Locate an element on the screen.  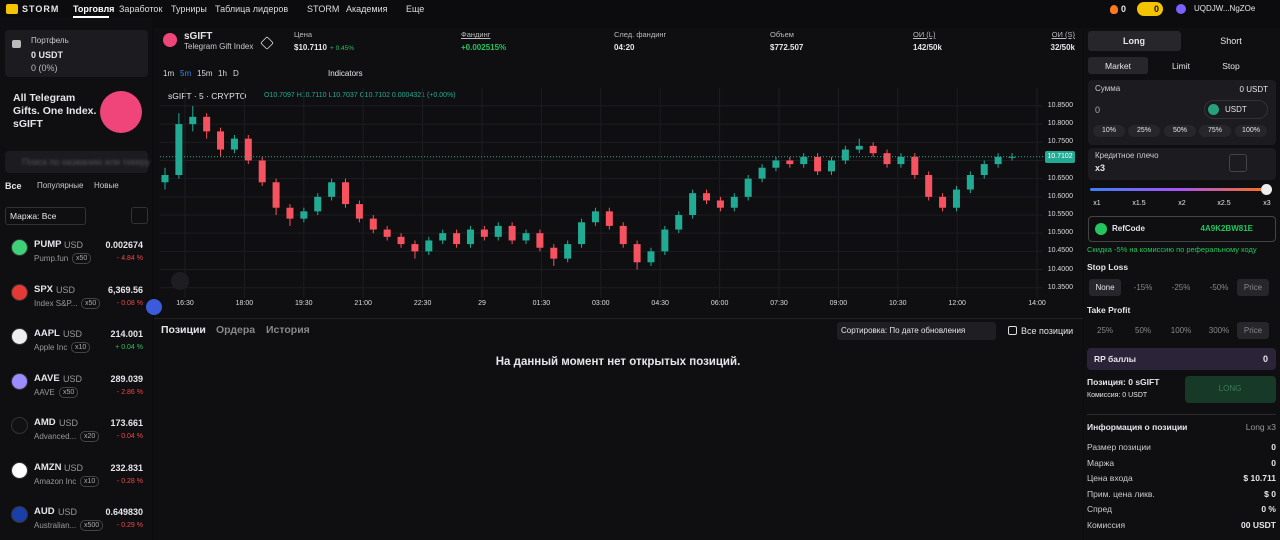
sort-button is located at coordinates (139, 215).